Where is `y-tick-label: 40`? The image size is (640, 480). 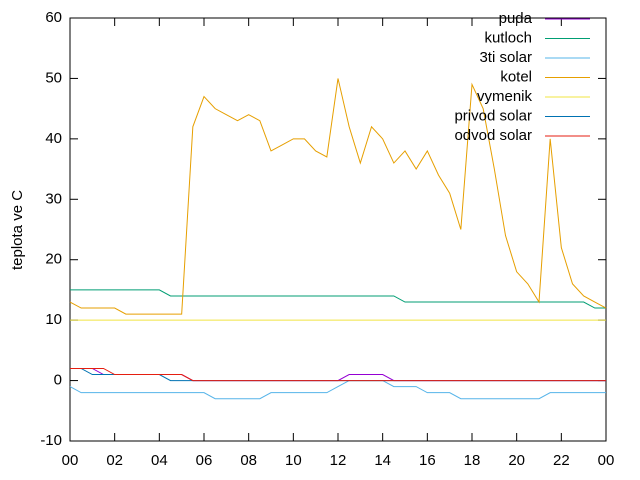
y-tick-label: 40 is located at coordinates (53, 138).